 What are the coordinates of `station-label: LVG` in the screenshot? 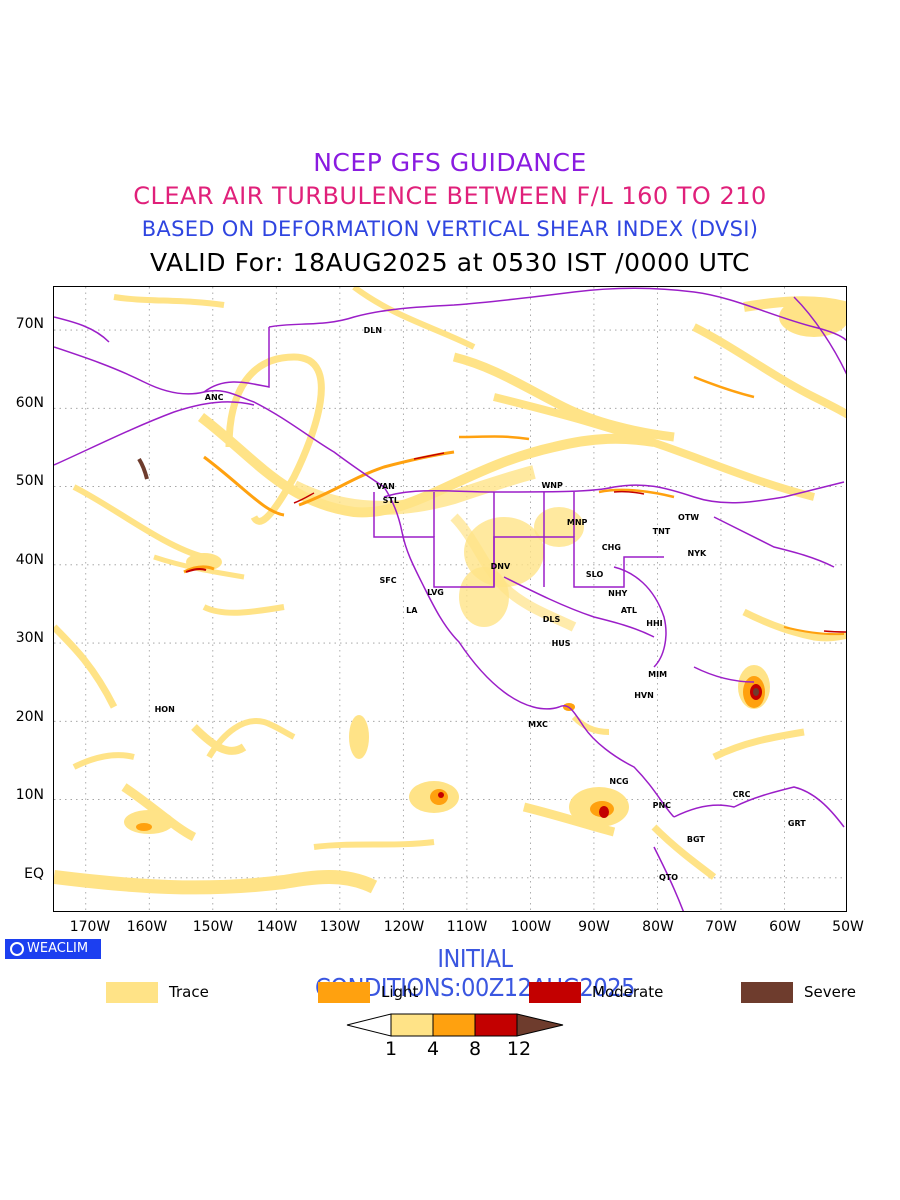 It's located at (435, 592).